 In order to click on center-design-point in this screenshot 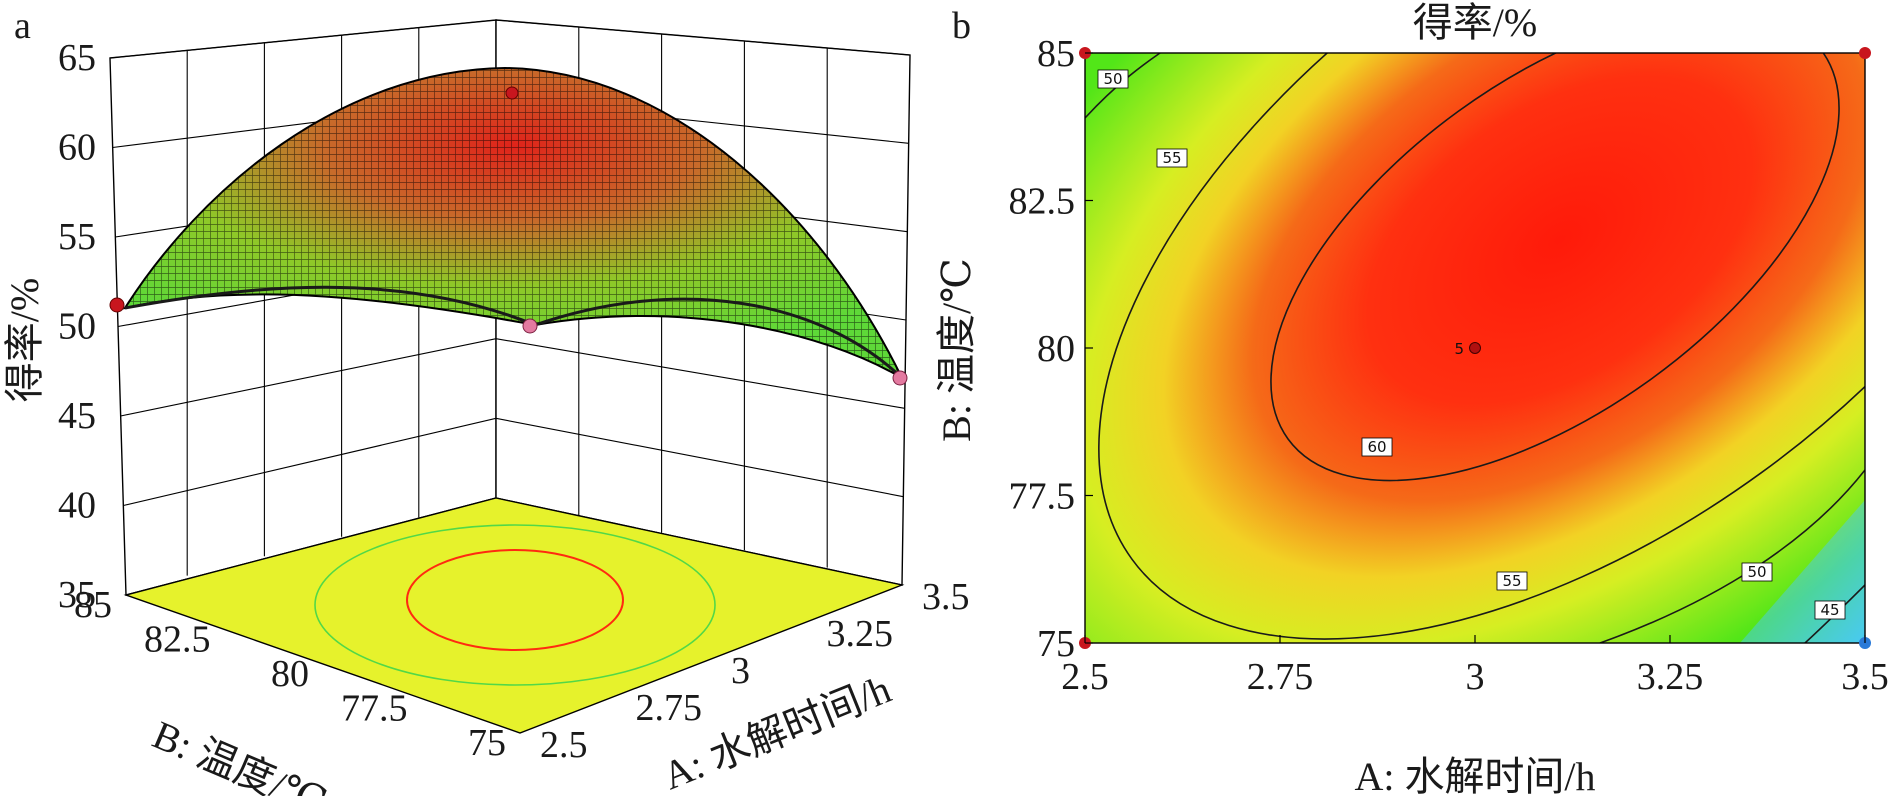, I will do `click(1475, 348)`.